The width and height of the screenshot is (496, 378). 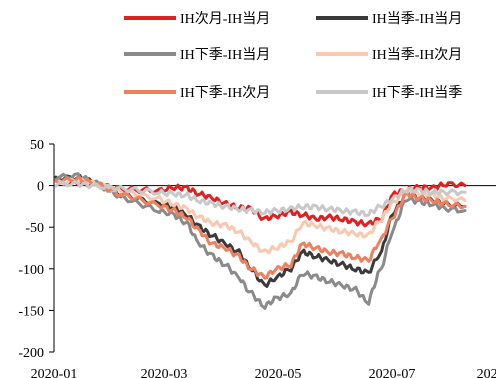 I want to click on y-tick-label: 0, so click(x=40, y=187).